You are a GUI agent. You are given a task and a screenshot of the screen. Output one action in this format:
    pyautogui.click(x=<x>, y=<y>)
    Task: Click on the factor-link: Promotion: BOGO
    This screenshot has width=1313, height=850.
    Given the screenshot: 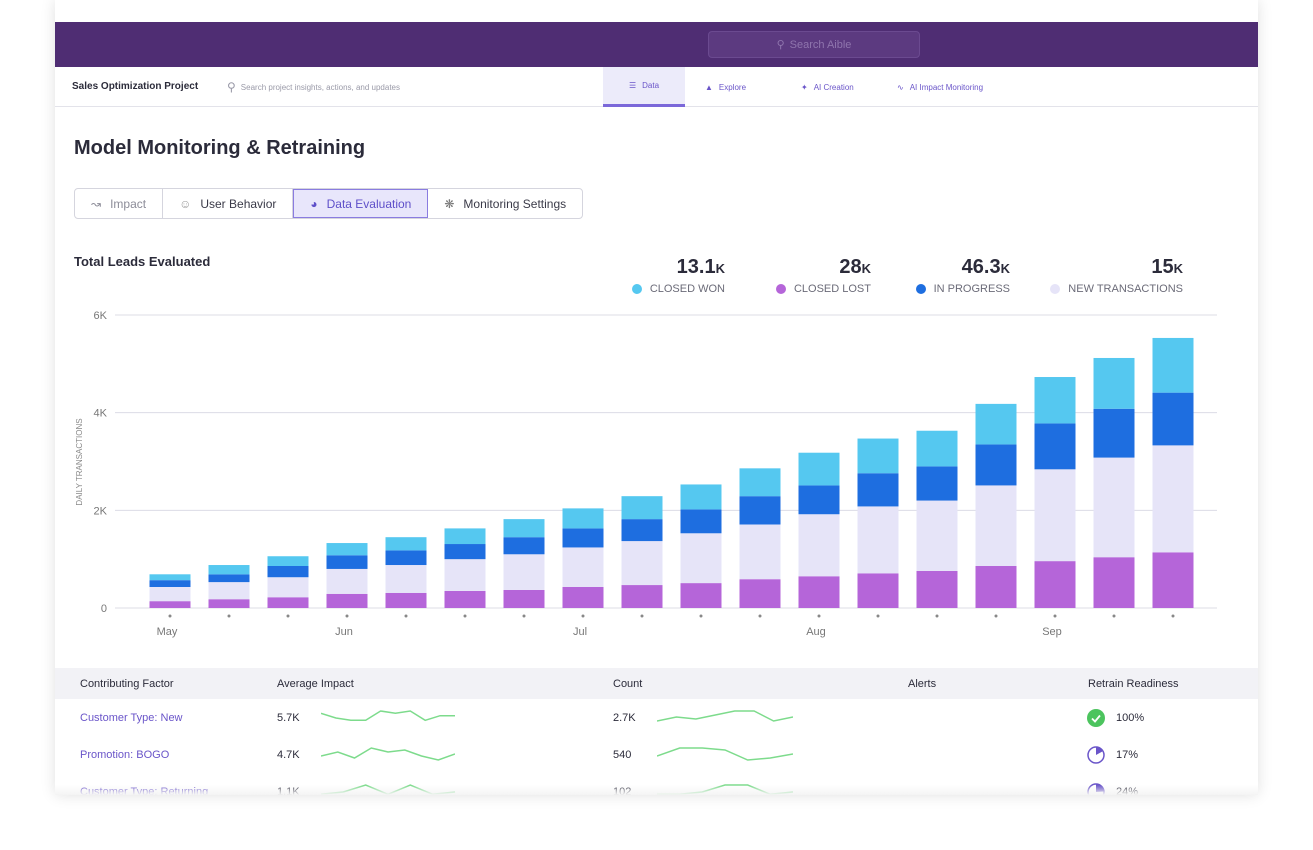 What is the action you would take?
    pyautogui.click(x=125, y=755)
    